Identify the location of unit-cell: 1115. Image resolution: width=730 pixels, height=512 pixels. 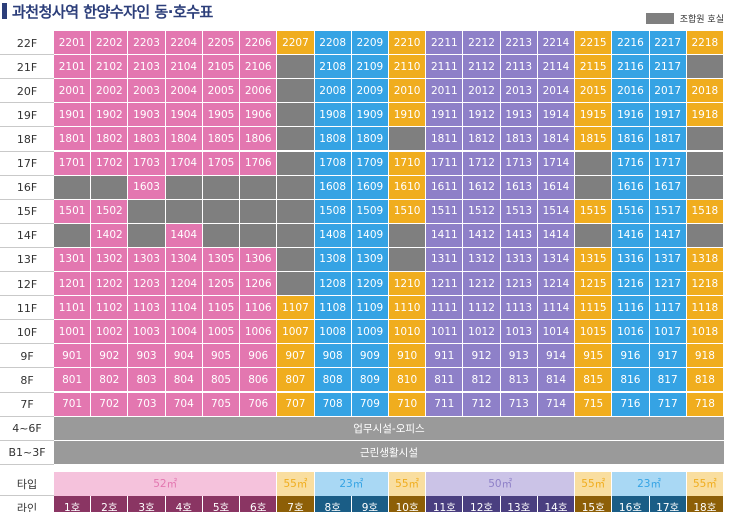
(594, 308).